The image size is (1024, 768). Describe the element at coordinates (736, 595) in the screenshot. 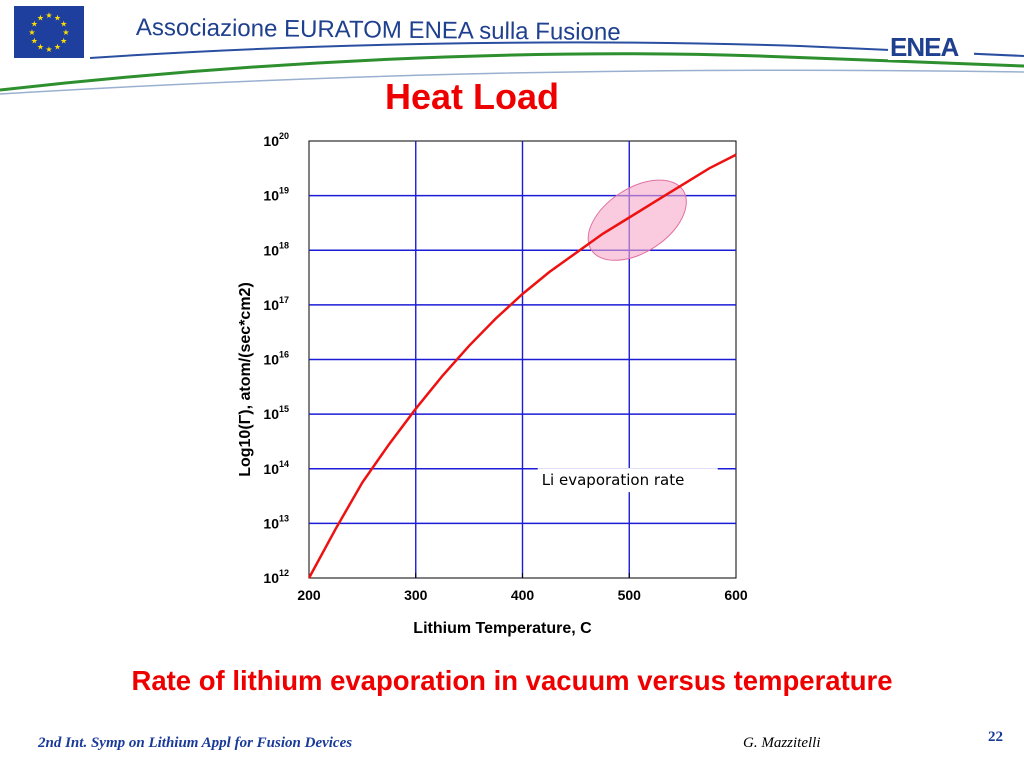

I see `x-tick-label: 600` at that location.